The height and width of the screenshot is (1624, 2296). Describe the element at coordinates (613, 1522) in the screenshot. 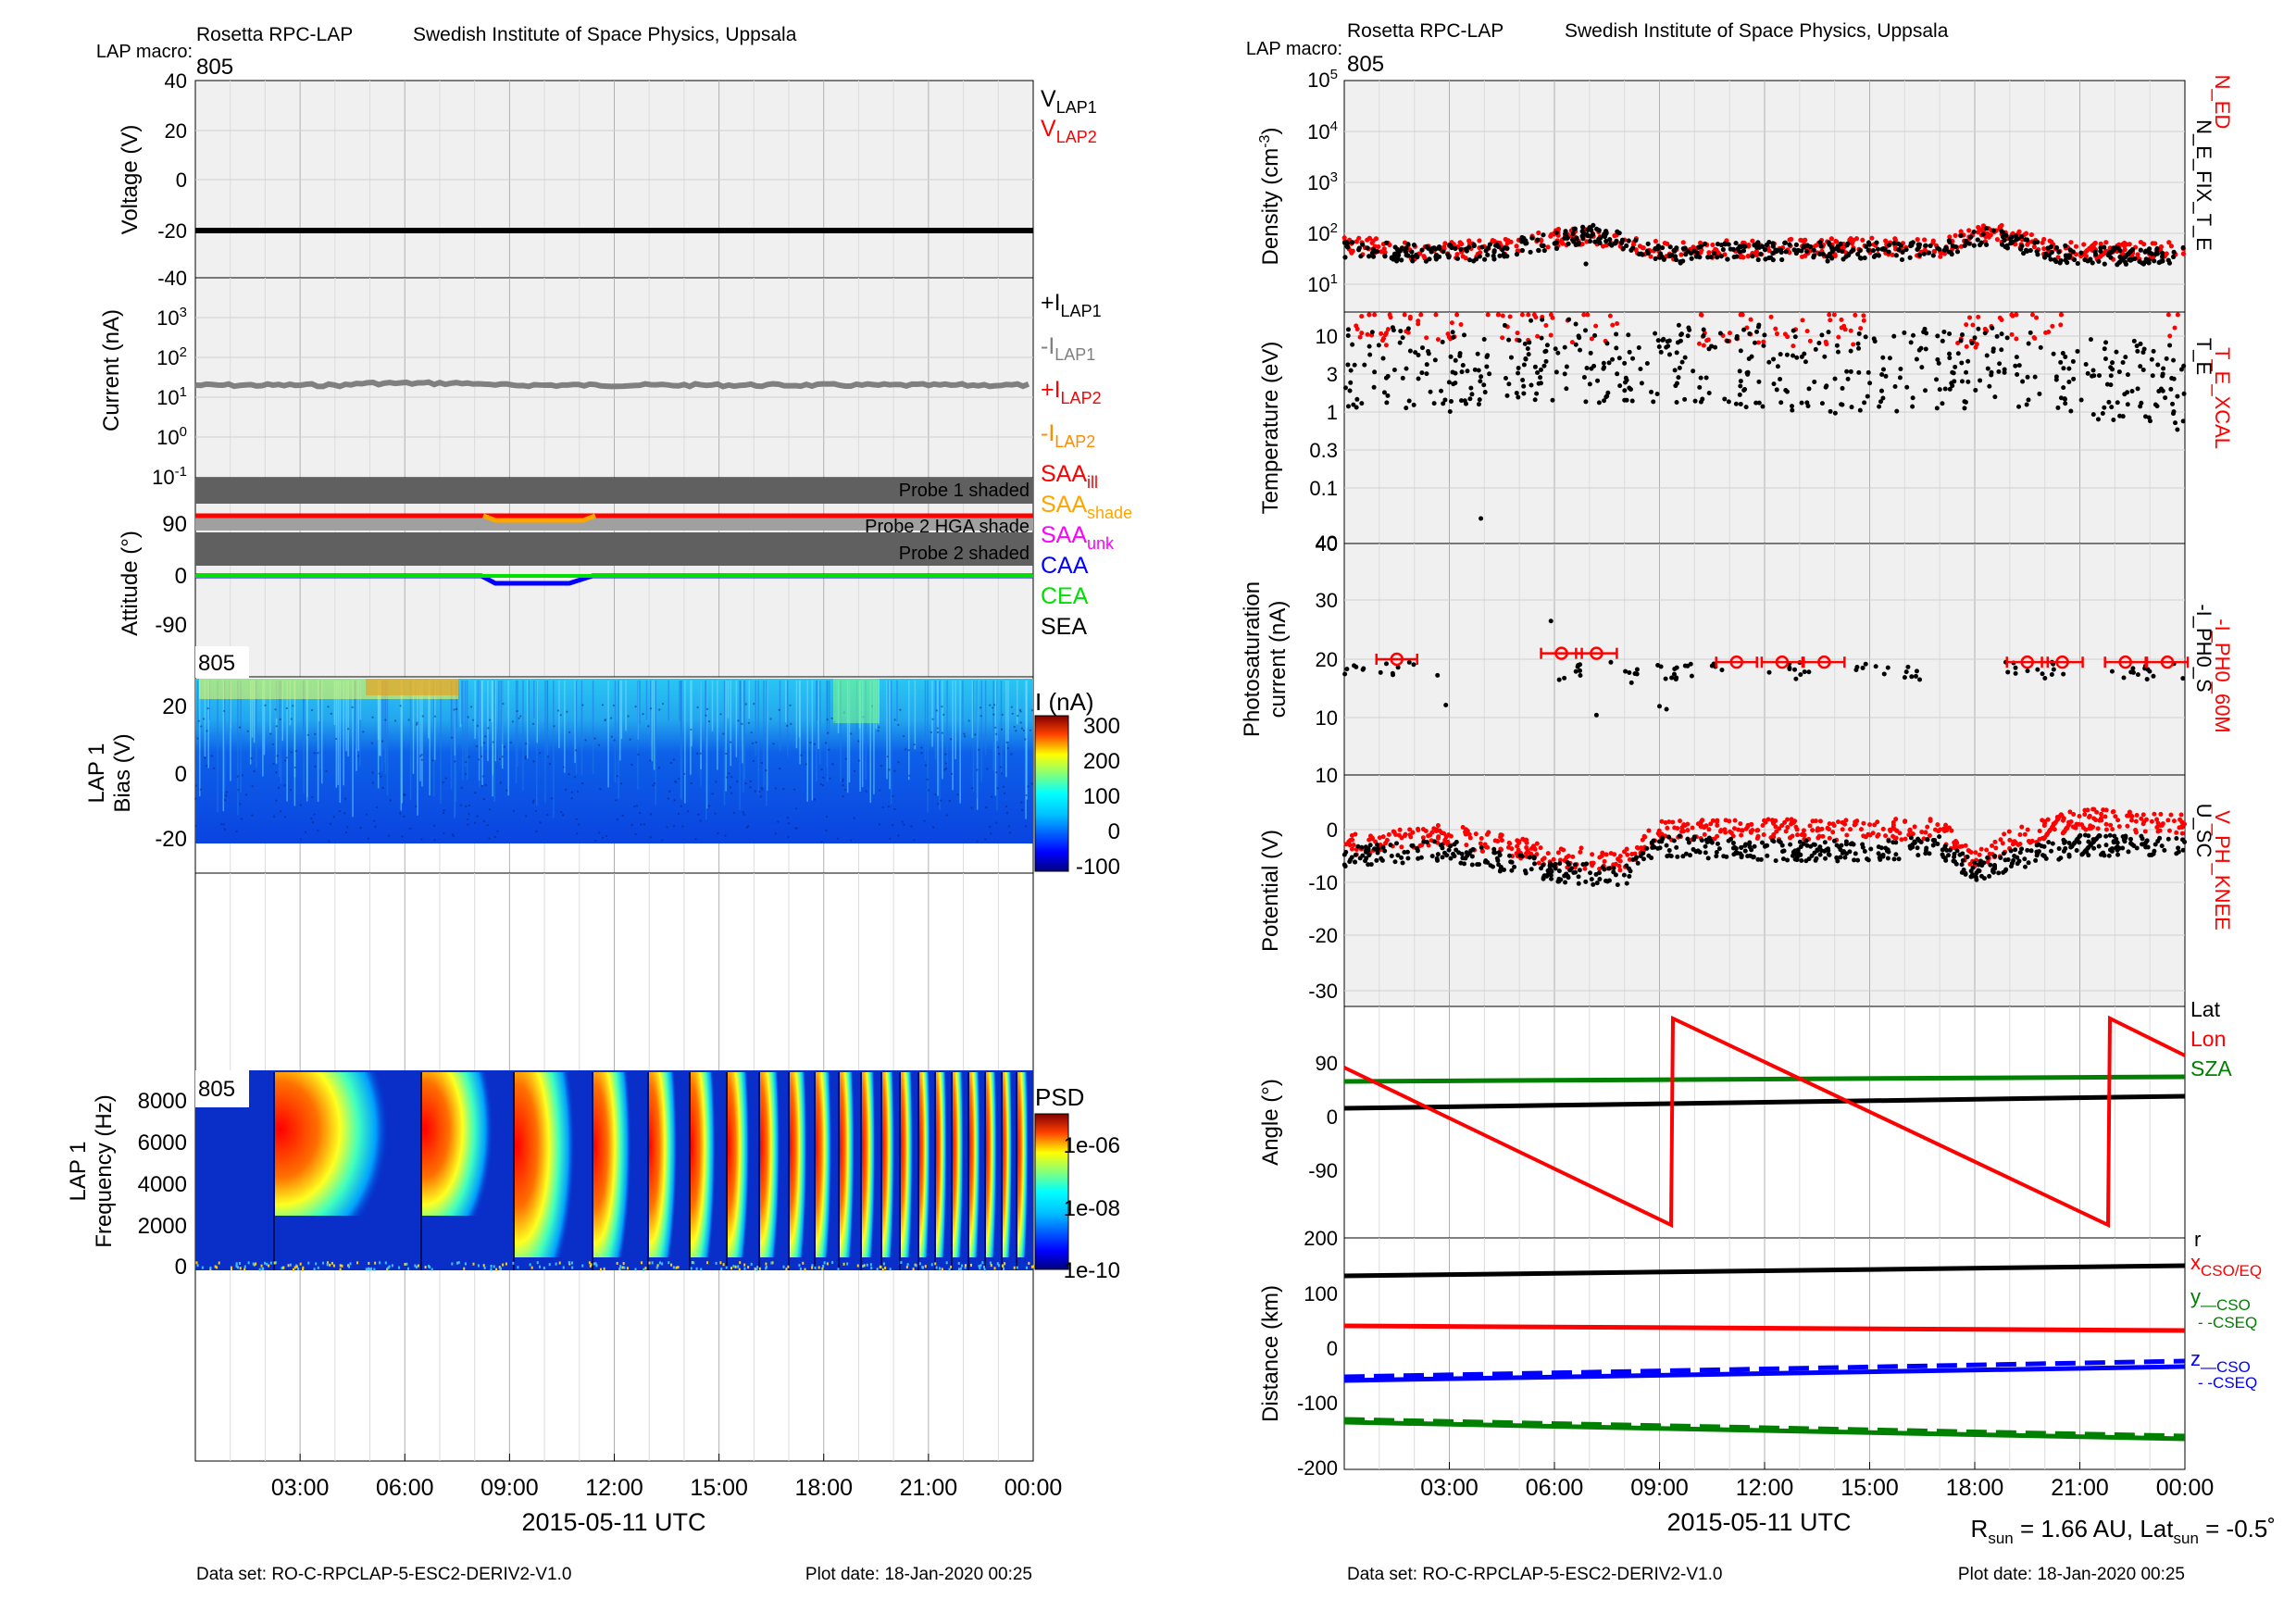

I see `left-xlabel: 2015-05-11 UTC` at that location.